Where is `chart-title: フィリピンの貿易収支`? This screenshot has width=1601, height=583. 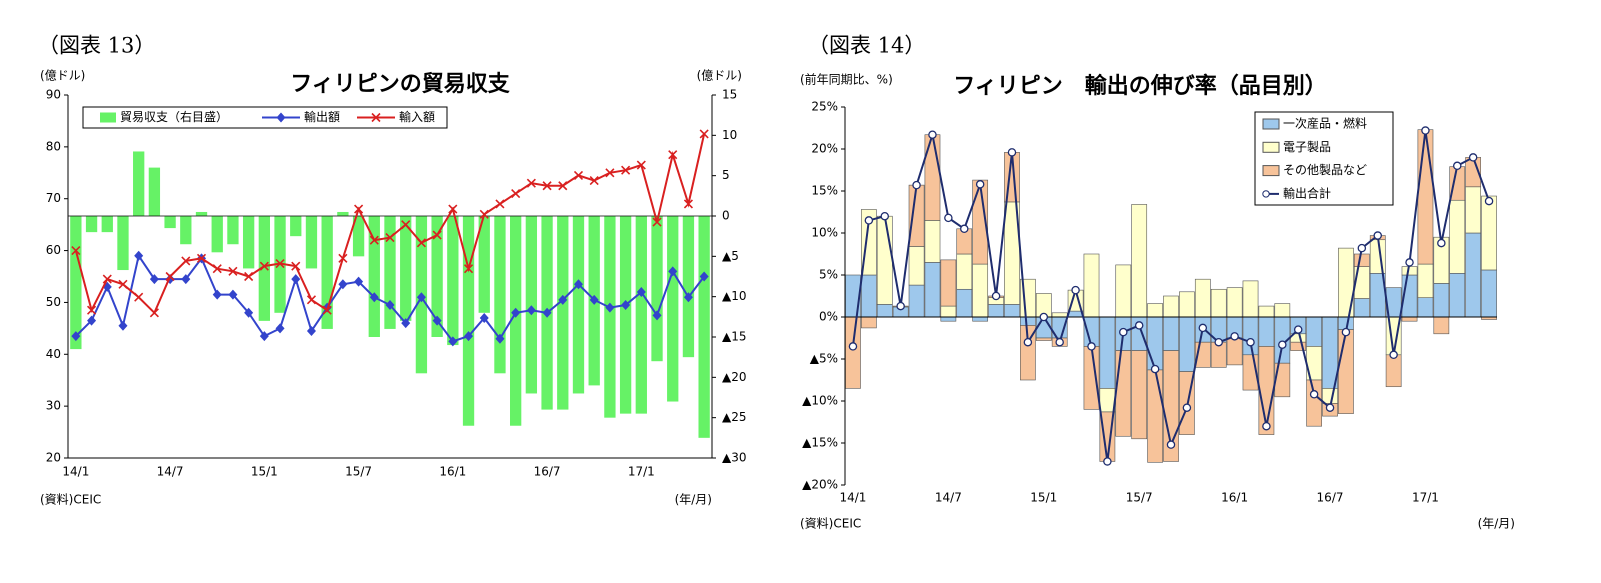 chart-title: フィリピンの貿易収支 is located at coordinates (400, 84).